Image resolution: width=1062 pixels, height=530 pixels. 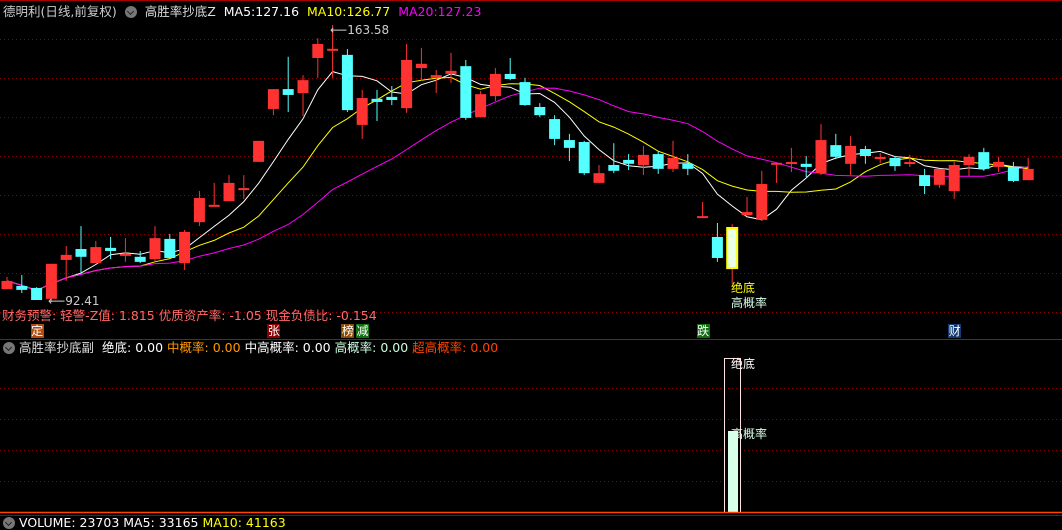 I want to click on indicator-name: 高胜率抄底Z, so click(x=180, y=11).